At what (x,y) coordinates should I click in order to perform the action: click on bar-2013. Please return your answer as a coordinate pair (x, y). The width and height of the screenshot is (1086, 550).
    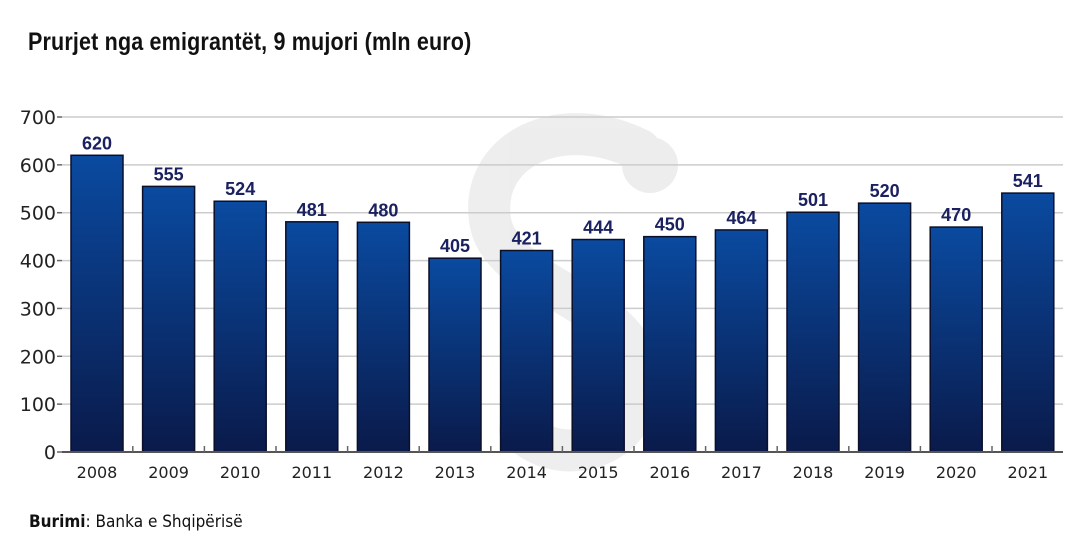
    Looking at the image, I should click on (455, 355).